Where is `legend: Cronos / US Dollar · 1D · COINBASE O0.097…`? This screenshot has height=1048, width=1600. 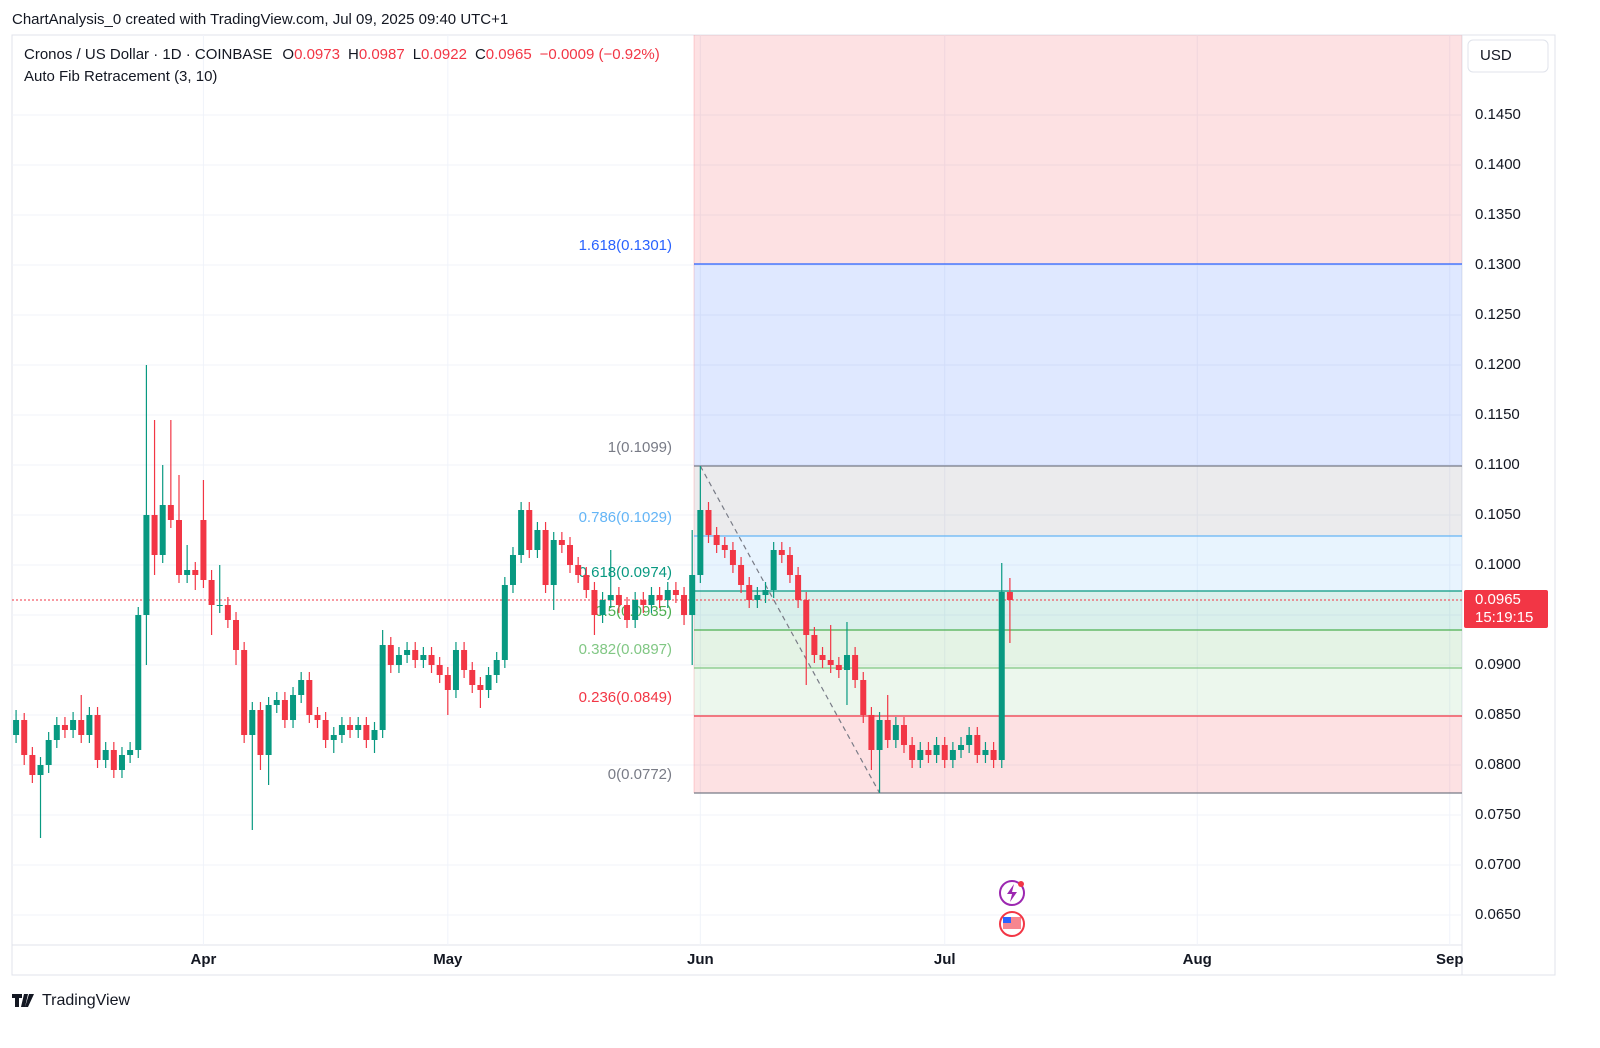
legend: Cronos / US Dollar · 1D · COINBASE O0.097… is located at coordinates (342, 54).